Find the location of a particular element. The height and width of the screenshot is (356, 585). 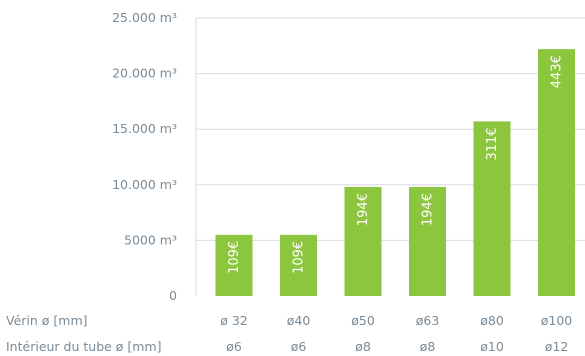

row-label-verin: Vérin ø [mm] is located at coordinates (47, 320).